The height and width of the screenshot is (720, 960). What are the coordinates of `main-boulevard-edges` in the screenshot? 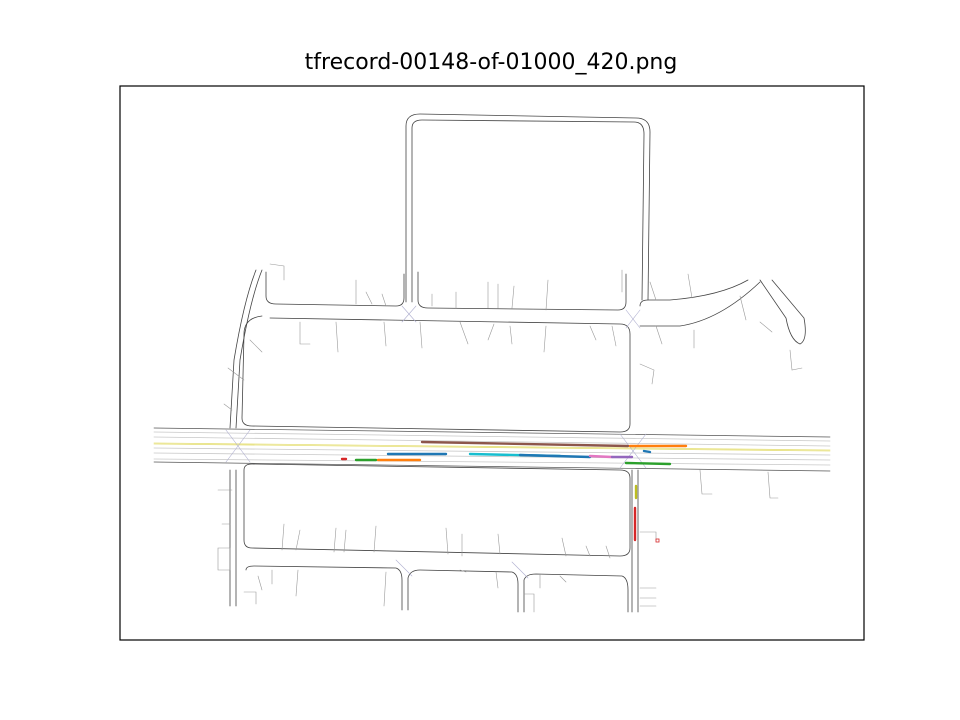 It's located at (492, 449).